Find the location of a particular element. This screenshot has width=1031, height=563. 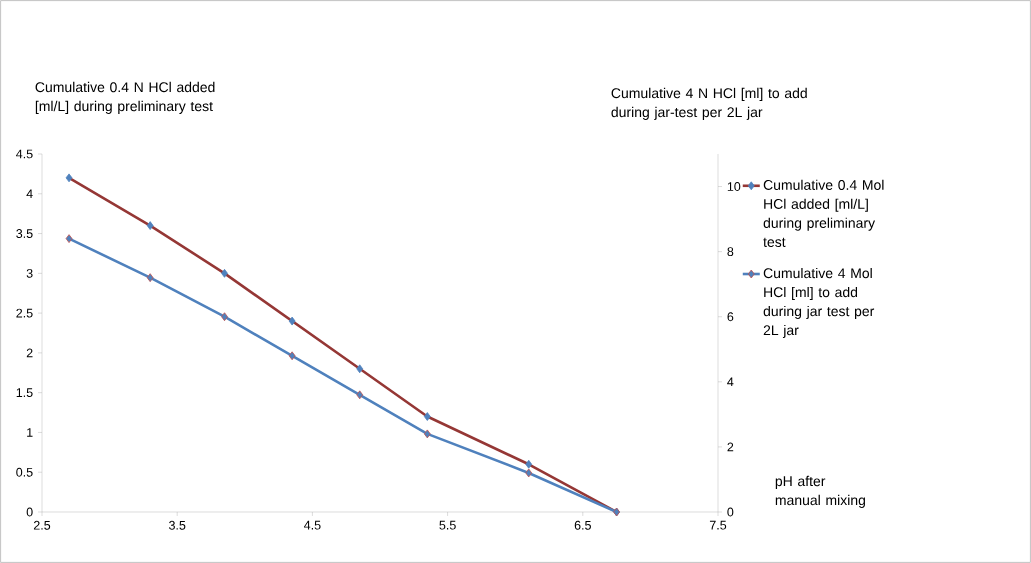

x-axis-title: pH after manual mixing is located at coordinates (820, 491).